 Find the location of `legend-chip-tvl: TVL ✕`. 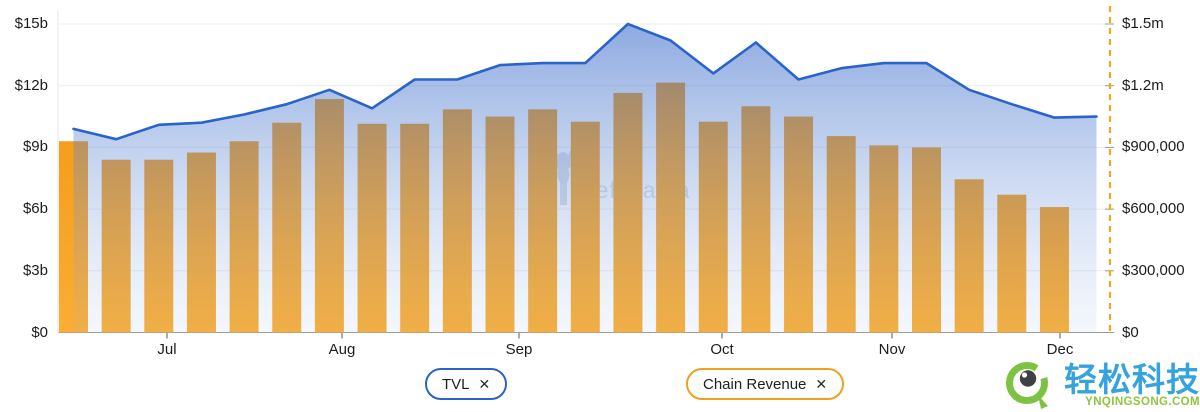

legend-chip-tvl: TVL ✕ is located at coordinates (466, 384).